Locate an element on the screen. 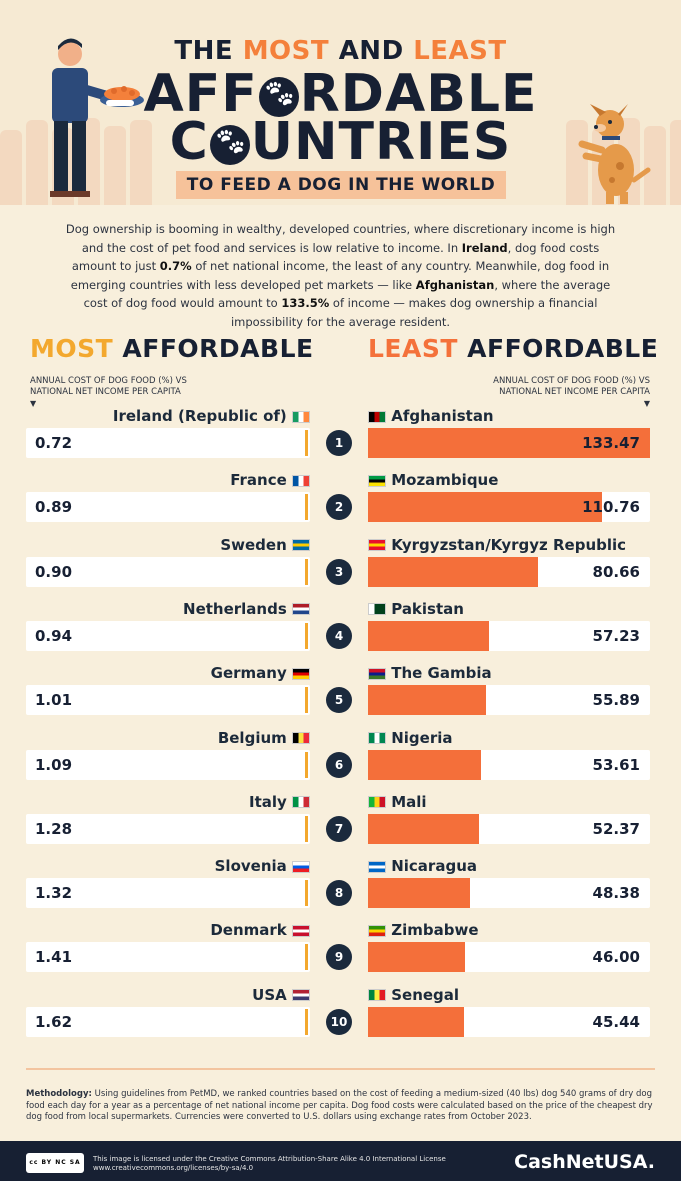  title-line-1: THE MOST AND LEAST is located at coordinates (340, 51).